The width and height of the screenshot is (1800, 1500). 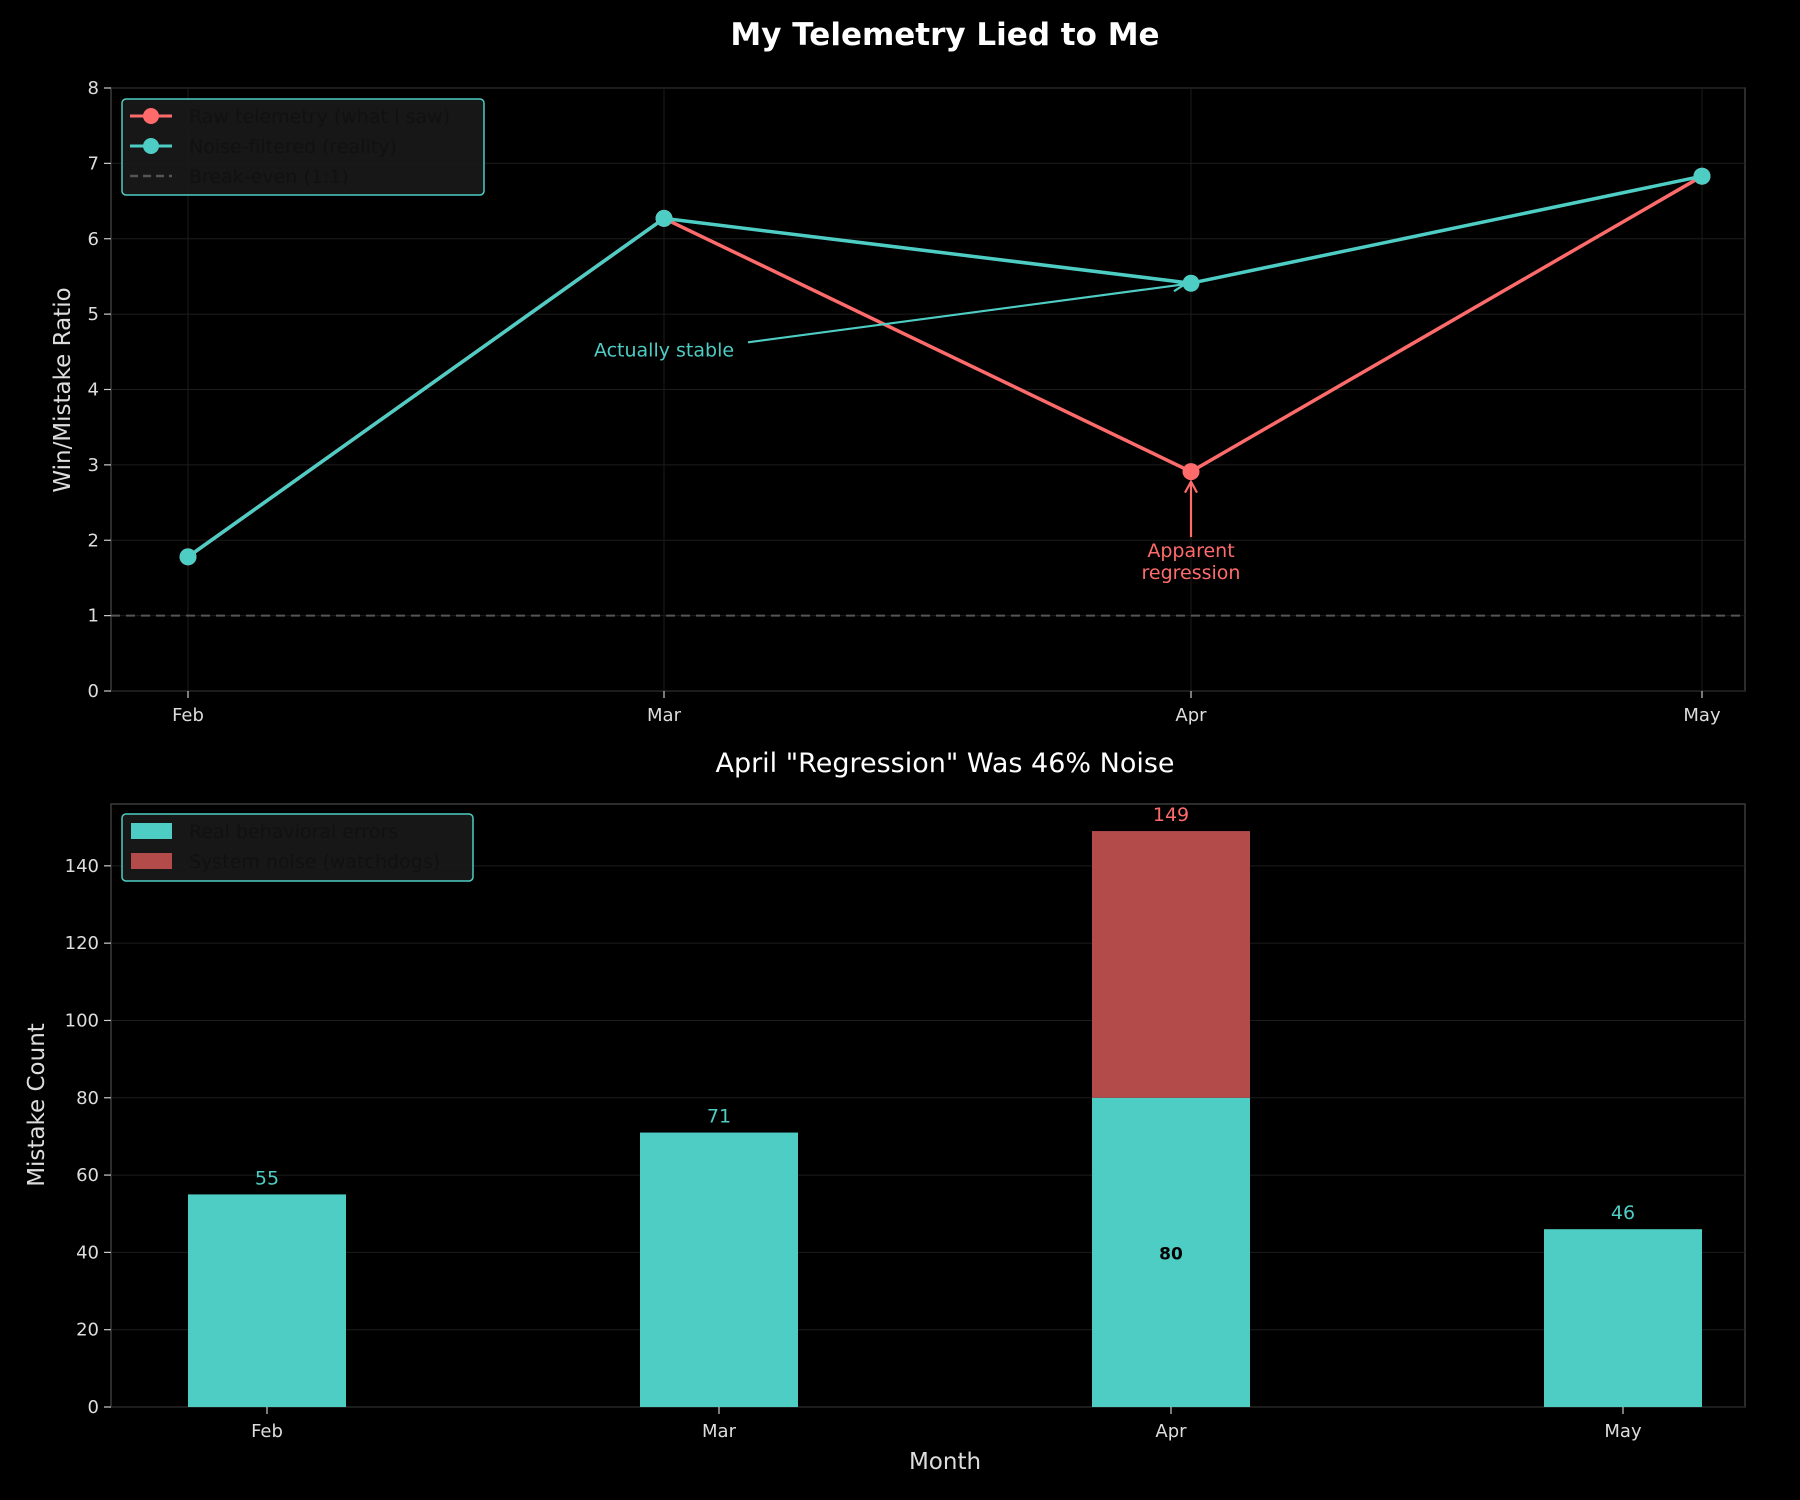 I want to click on legend-real-errors-label: Real behavioral errors, so click(x=293, y=832).